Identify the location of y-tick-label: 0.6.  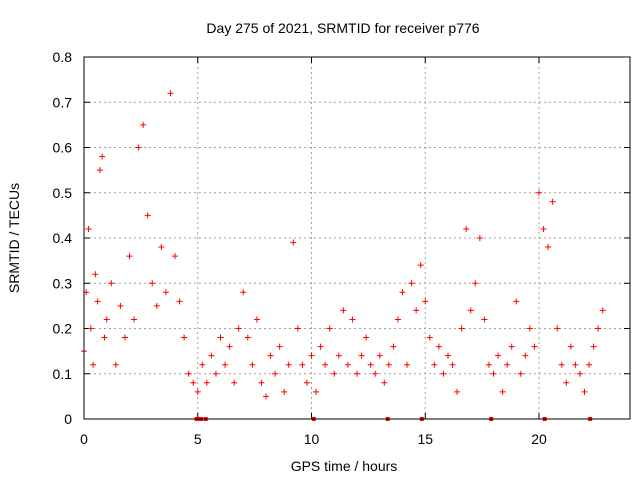
(63, 148).